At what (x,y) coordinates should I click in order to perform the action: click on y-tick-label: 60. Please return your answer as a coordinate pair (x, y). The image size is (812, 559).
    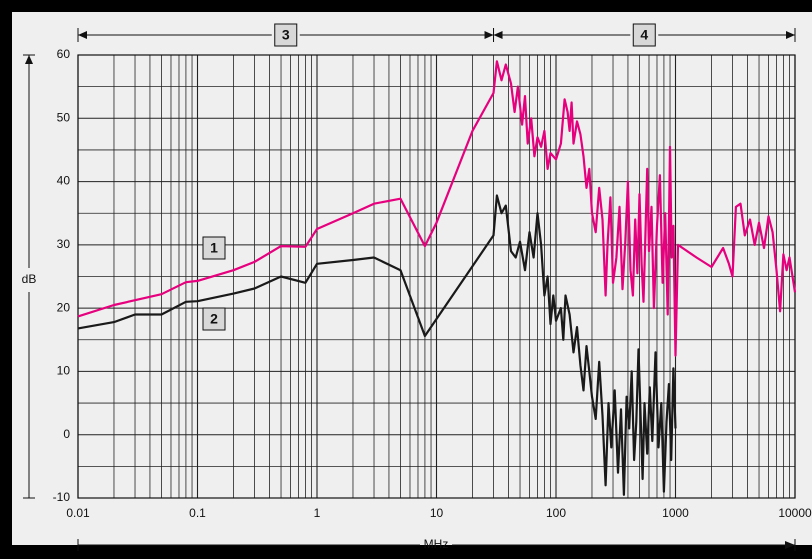
    Looking at the image, I should click on (64, 54).